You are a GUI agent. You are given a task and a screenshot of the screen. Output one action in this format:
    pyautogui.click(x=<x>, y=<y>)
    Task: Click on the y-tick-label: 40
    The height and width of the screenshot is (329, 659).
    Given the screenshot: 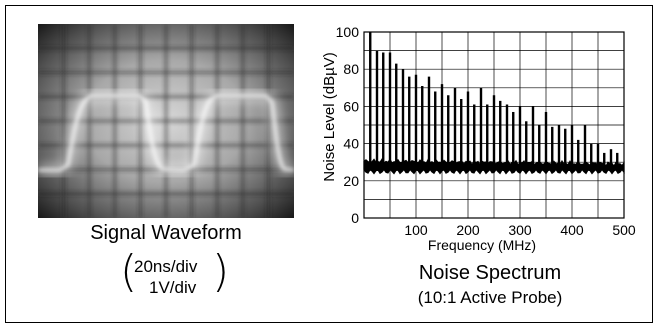 What is the action you would take?
    pyautogui.click(x=351, y=144)
    